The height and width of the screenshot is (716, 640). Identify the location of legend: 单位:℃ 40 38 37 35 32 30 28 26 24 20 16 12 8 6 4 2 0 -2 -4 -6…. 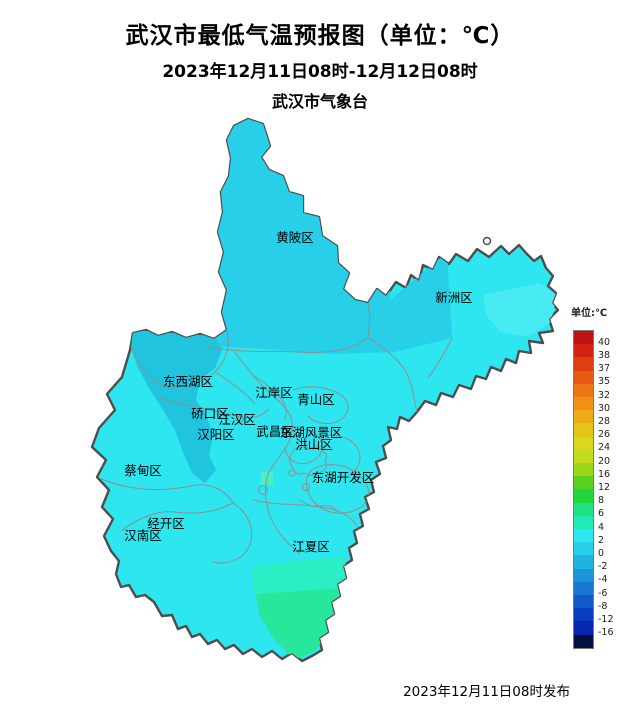
(603, 479).